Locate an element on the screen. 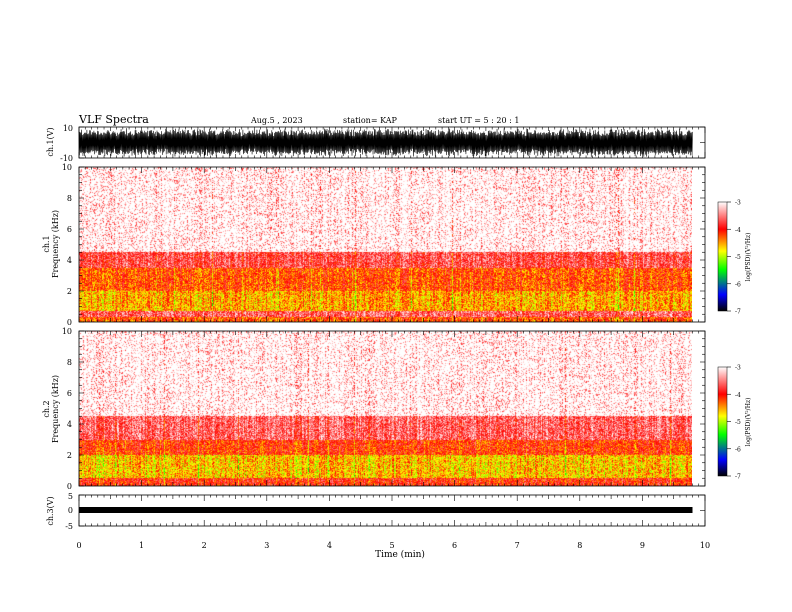 Image resolution: width=792 pixels, height=612 pixels. ch1-colorbar: -3 -4 -5 -6 -7 log(PSD)(V²/Hz) is located at coordinates (734, 258).